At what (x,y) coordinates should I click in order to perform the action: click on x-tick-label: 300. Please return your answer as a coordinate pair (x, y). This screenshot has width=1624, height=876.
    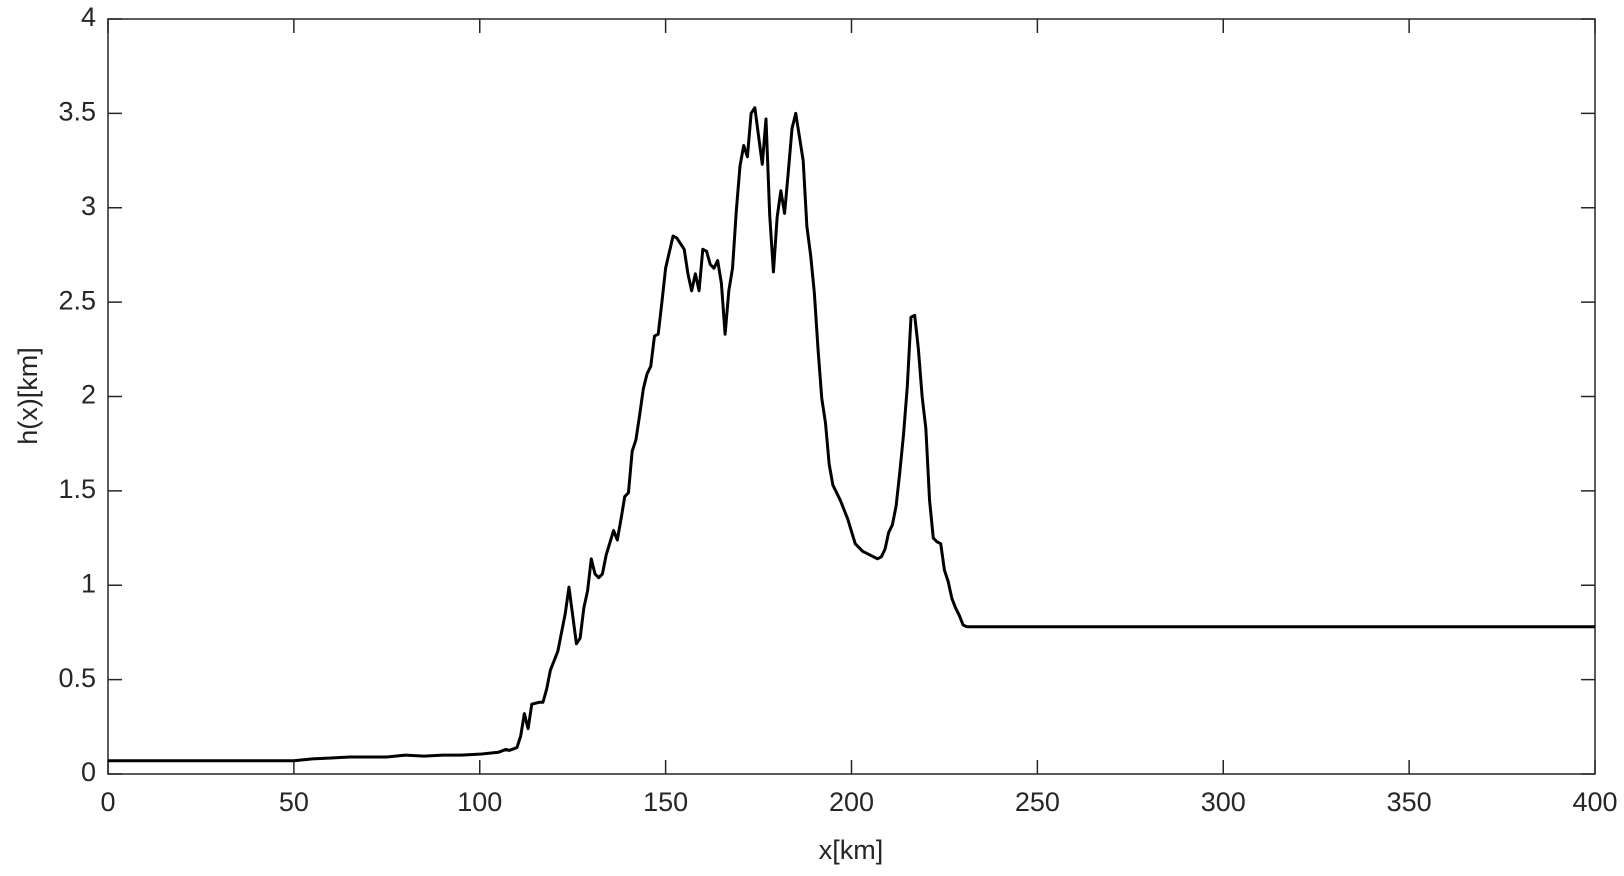
    Looking at the image, I should click on (1223, 802).